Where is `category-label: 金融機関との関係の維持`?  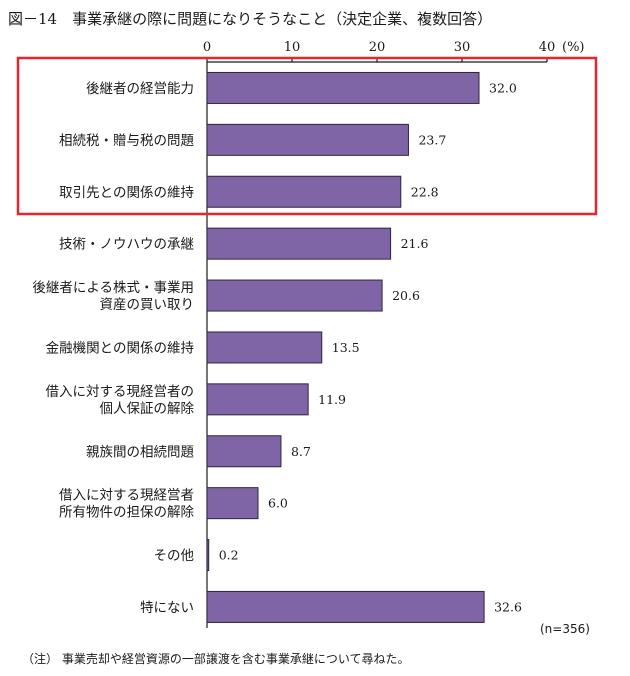 category-label: 金融機関との関係の維持 is located at coordinates (120, 348).